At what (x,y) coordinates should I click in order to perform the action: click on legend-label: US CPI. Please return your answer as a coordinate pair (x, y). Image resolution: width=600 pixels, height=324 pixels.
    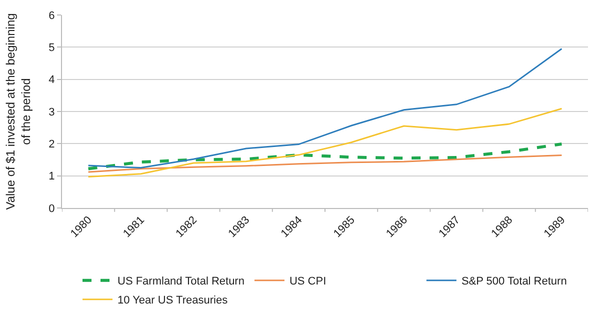
    Looking at the image, I should click on (307, 282).